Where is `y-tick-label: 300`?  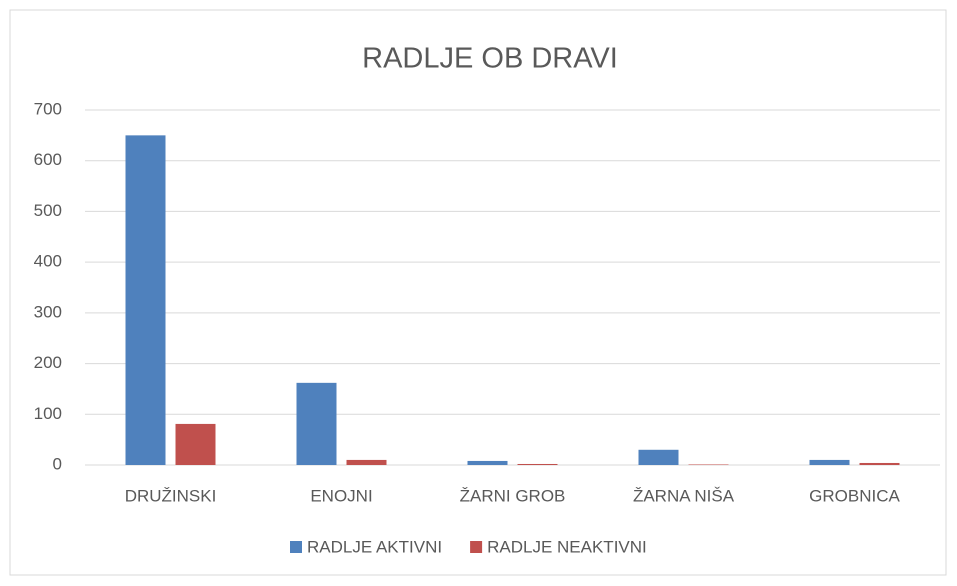 y-tick-label: 300 is located at coordinates (48, 311).